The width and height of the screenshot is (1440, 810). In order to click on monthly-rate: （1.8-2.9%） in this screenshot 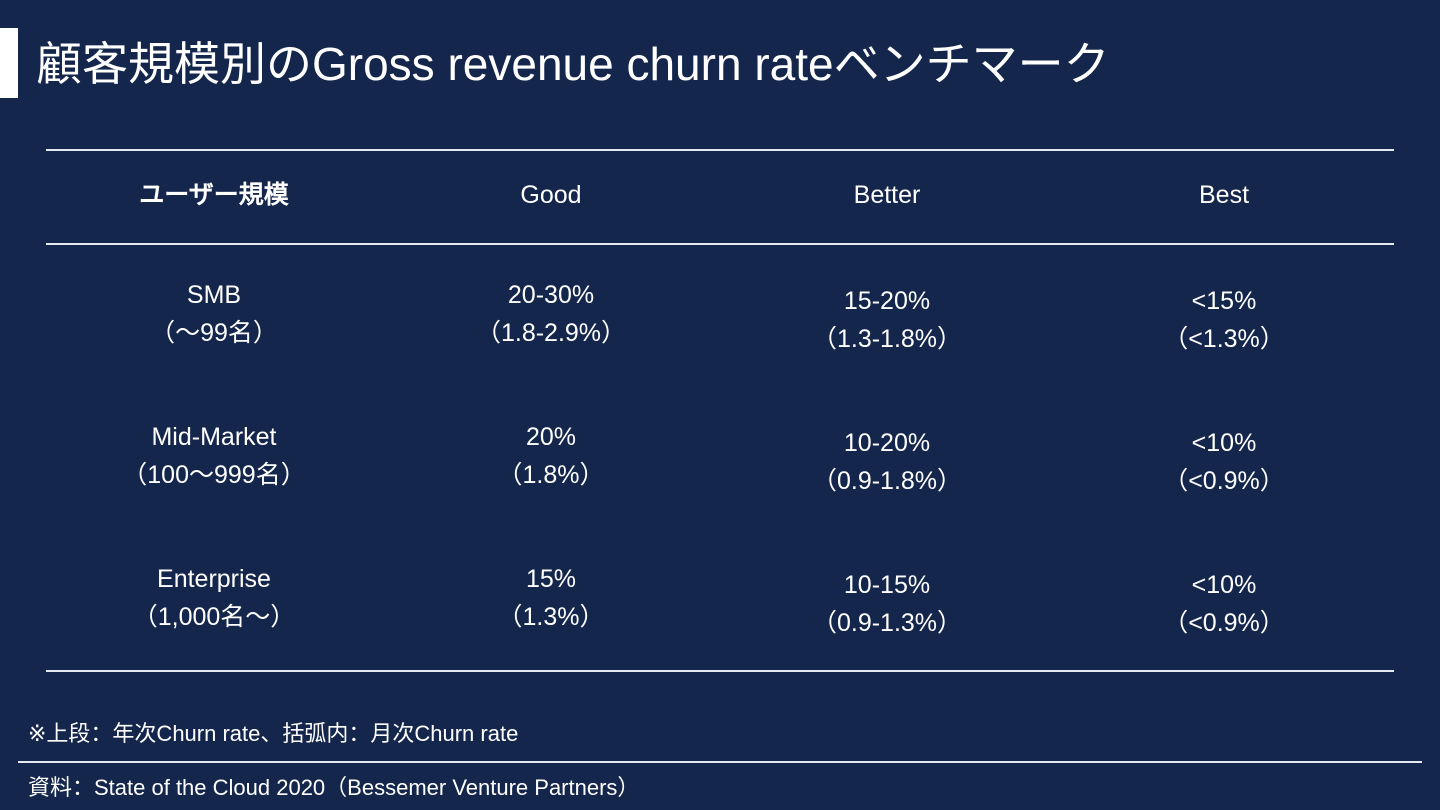, I will do `click(551, 333)`.